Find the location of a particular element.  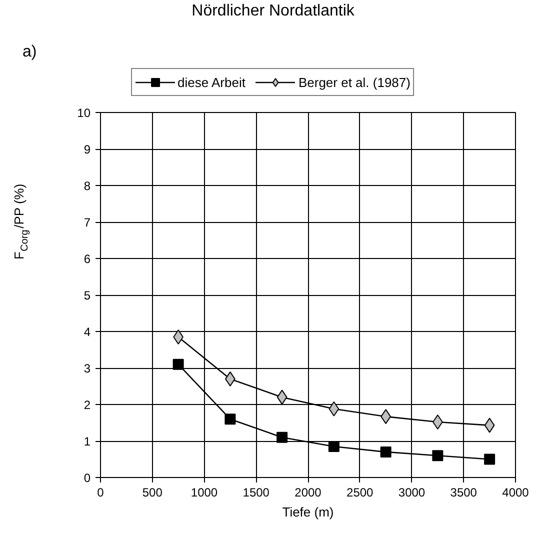

x-axis-title: Tiefe (m) is located at coordinates (308, 512).